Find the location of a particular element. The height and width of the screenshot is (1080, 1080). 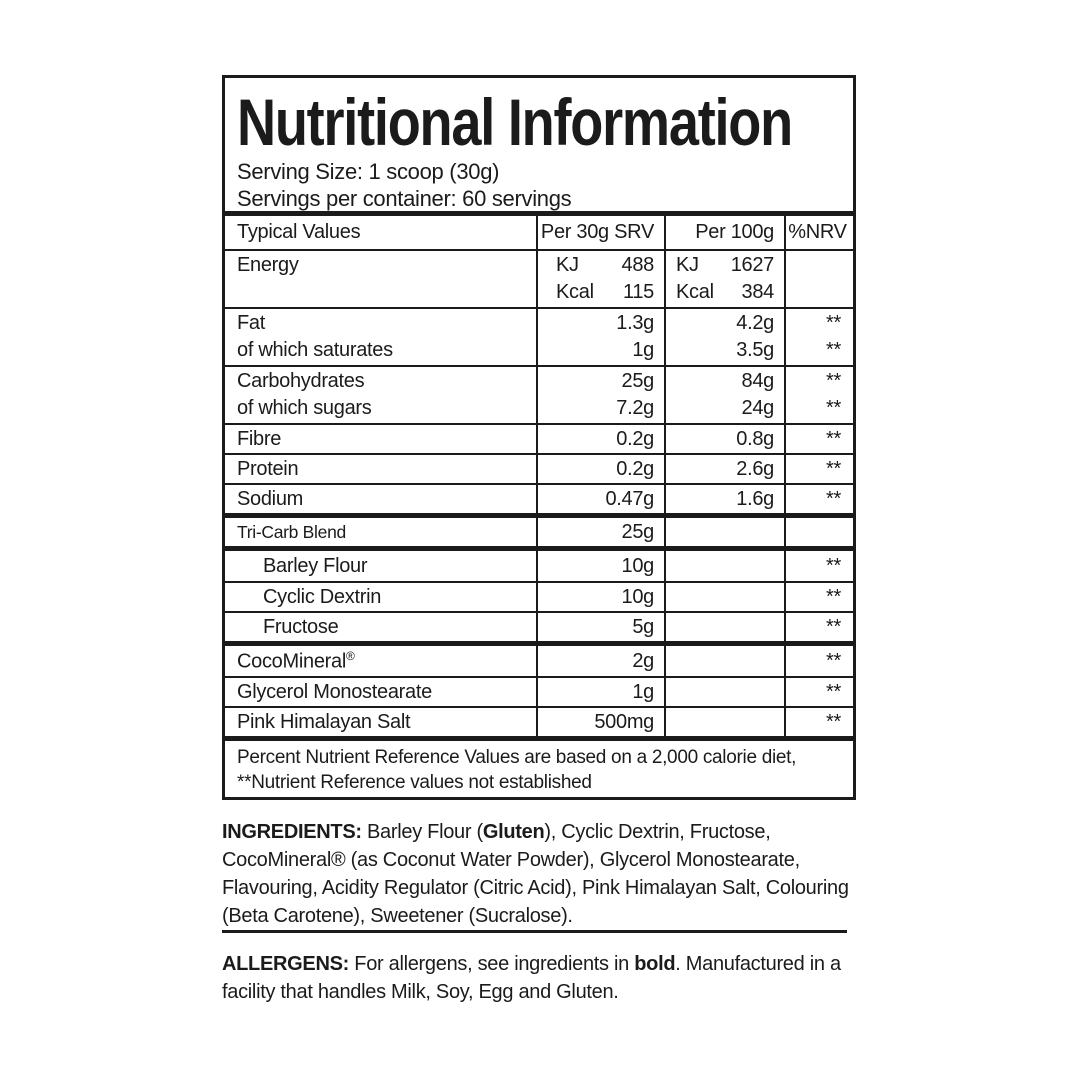

table-header-row: Typical Values Per 30g SRV Per 100g %NRV is located at coordinates (539, 232).